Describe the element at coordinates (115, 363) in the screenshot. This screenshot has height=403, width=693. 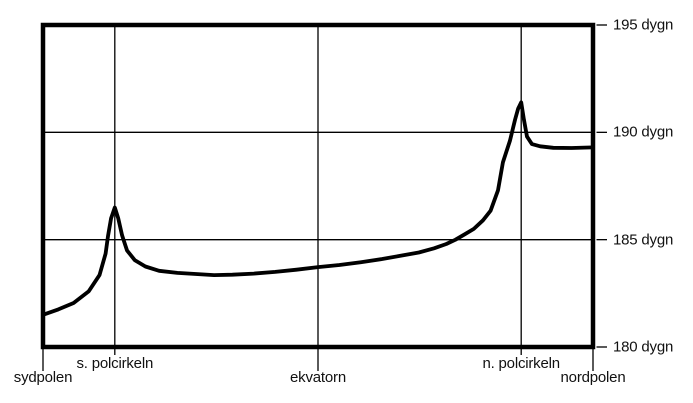
I see `x-tick-label-s-polcirkeln: s. polcirkeln` at that location.